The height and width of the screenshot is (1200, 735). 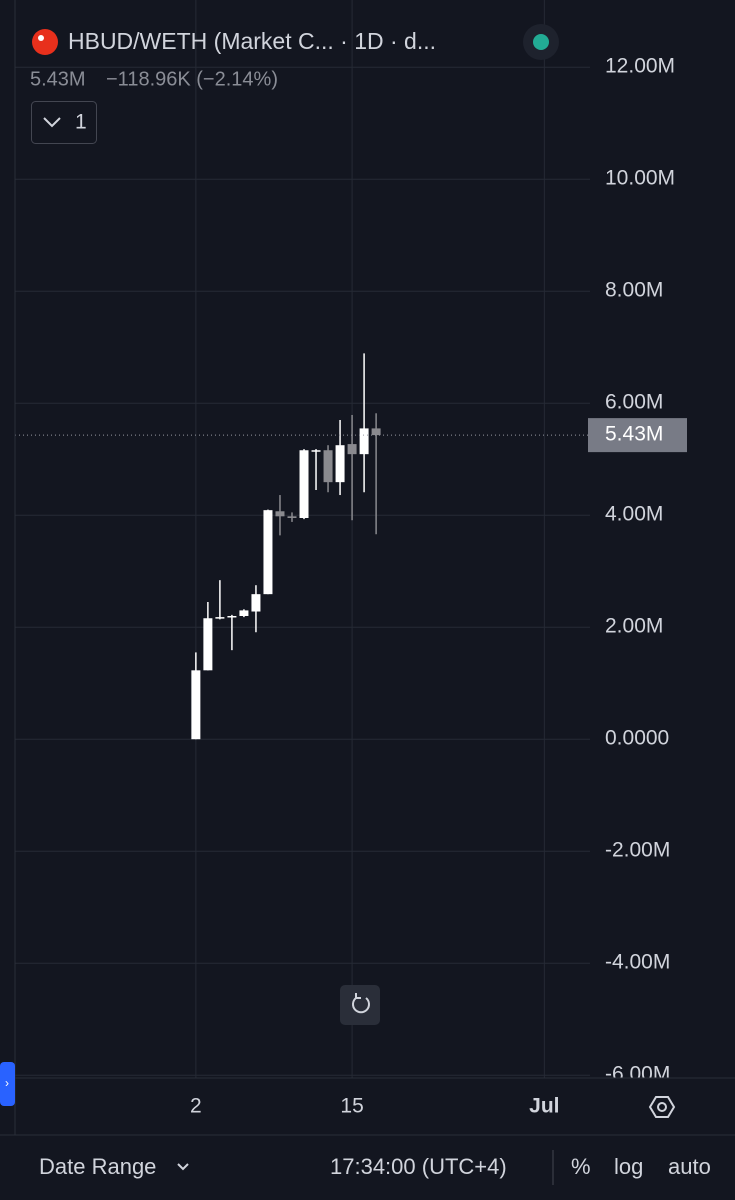 What do you see at coordinates (637, 738) in the screenshot?
I see `y-tick-label: 0.0000` at bounding box center [637, 738].